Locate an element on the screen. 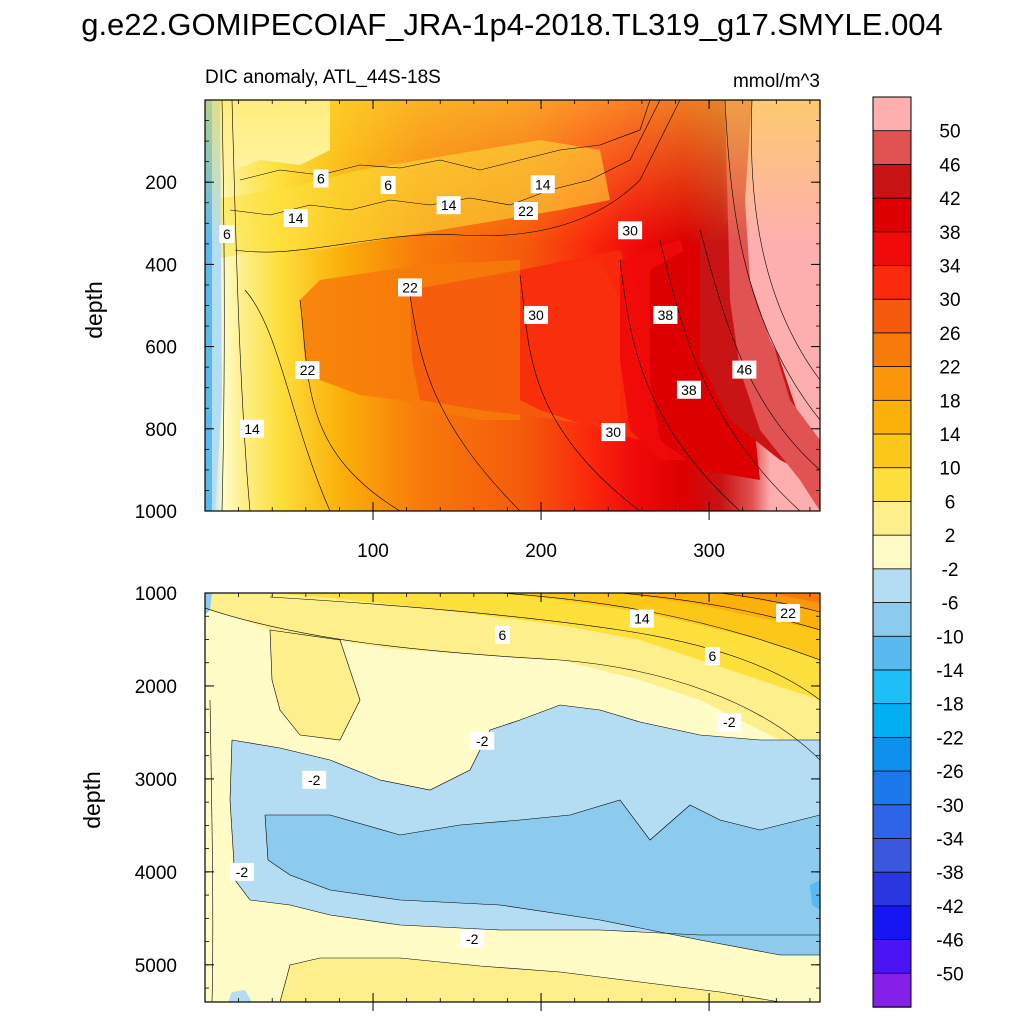  colorbar-label: 30 is located at coordinates (949, 300).